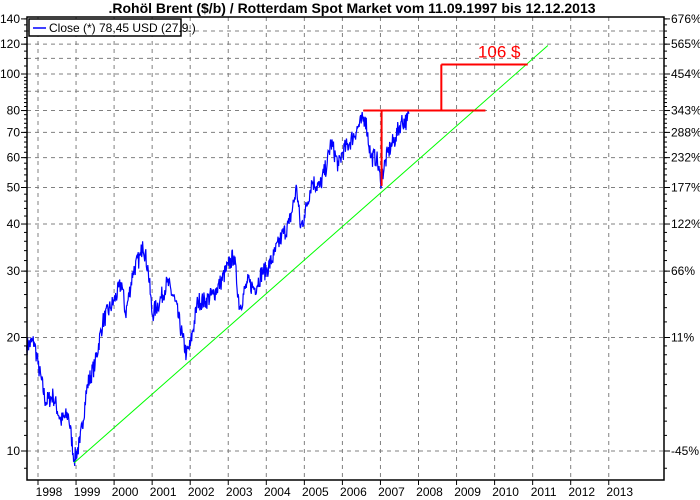 Image resolution: width=700 pixels, height=500 pixels. What do you see at coordinates (13, 240) in the screenshot?
I see `y-axis-left: 10 20 30 40 50 60 70 80 100 120 140` at bounding box center [13, 240].